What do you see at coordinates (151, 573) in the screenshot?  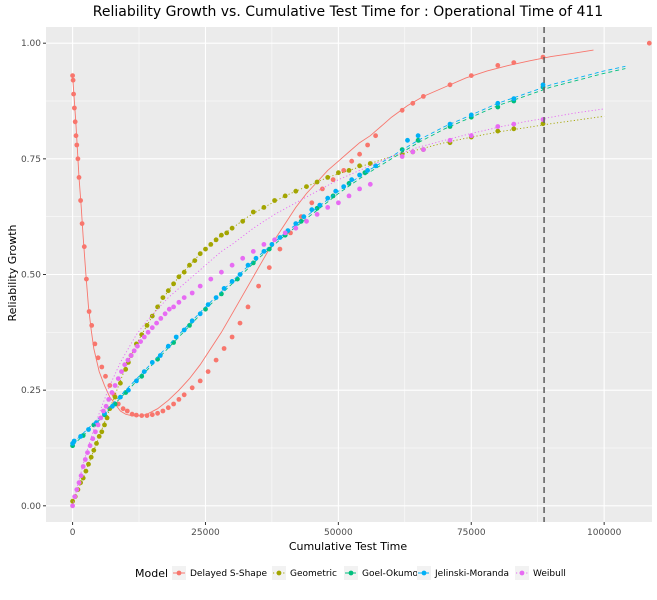 I see `legend-title: Model` at bounding box center [151, 573].